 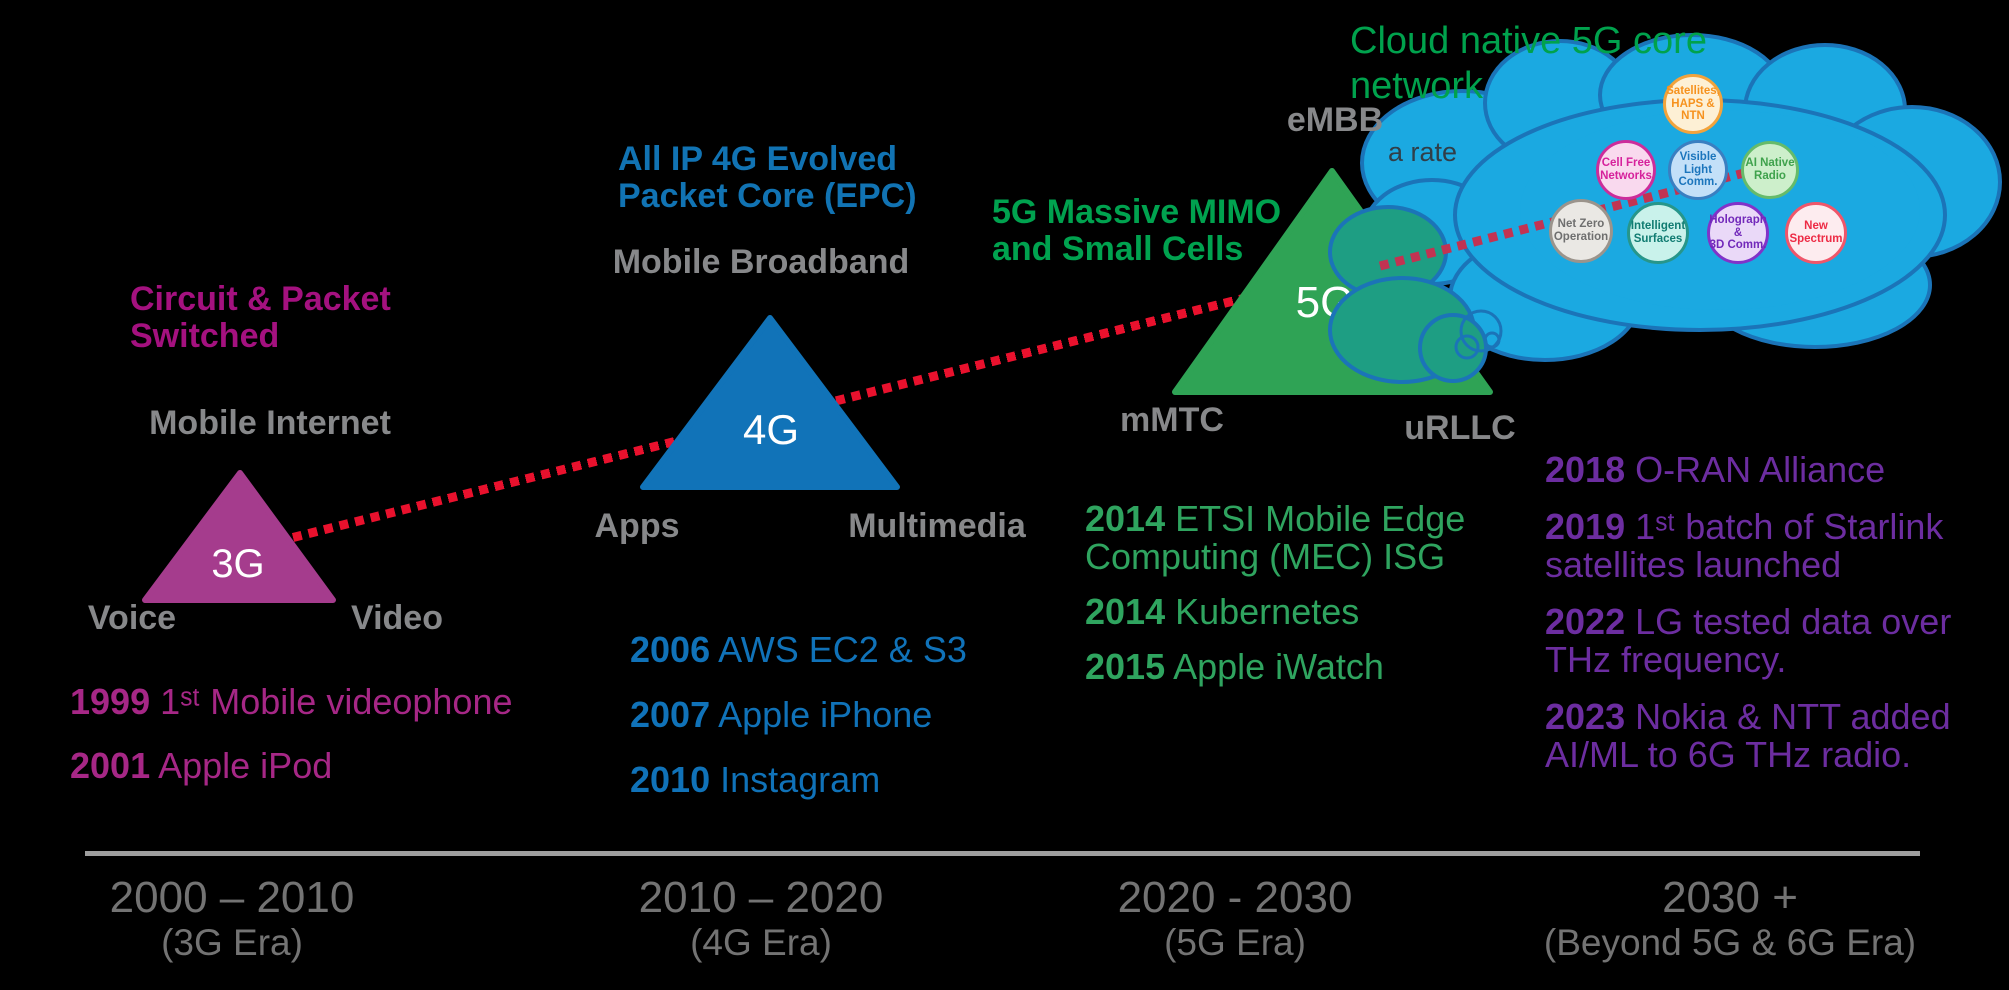 What do you see at coordinates (1585, 621) in the screenshot?
I see `milestone-year: 2022` at bounding box center [1585, 621].